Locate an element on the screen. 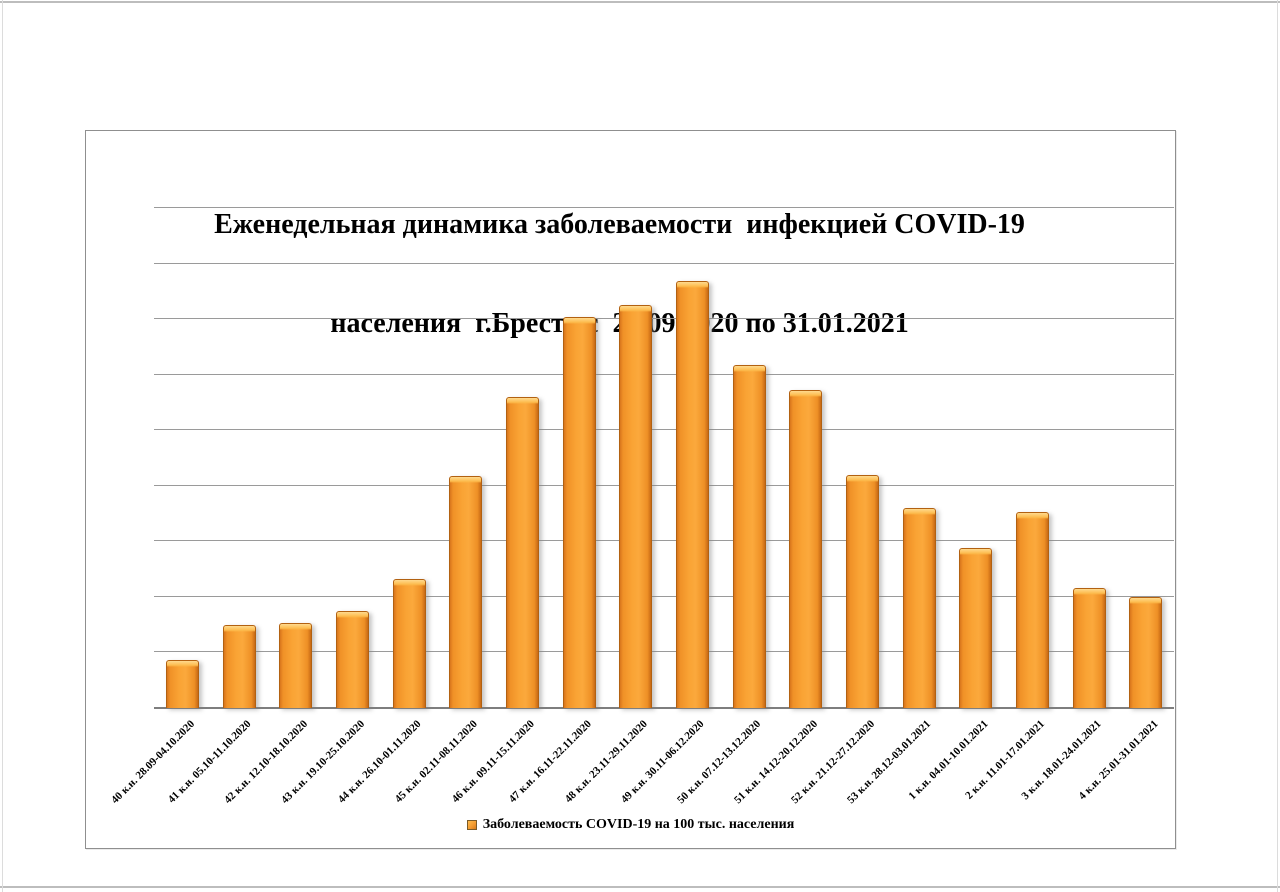 The height and width of the screenshot is (892, 1280). legend-marker-icon is located at coordinates (471, 825).